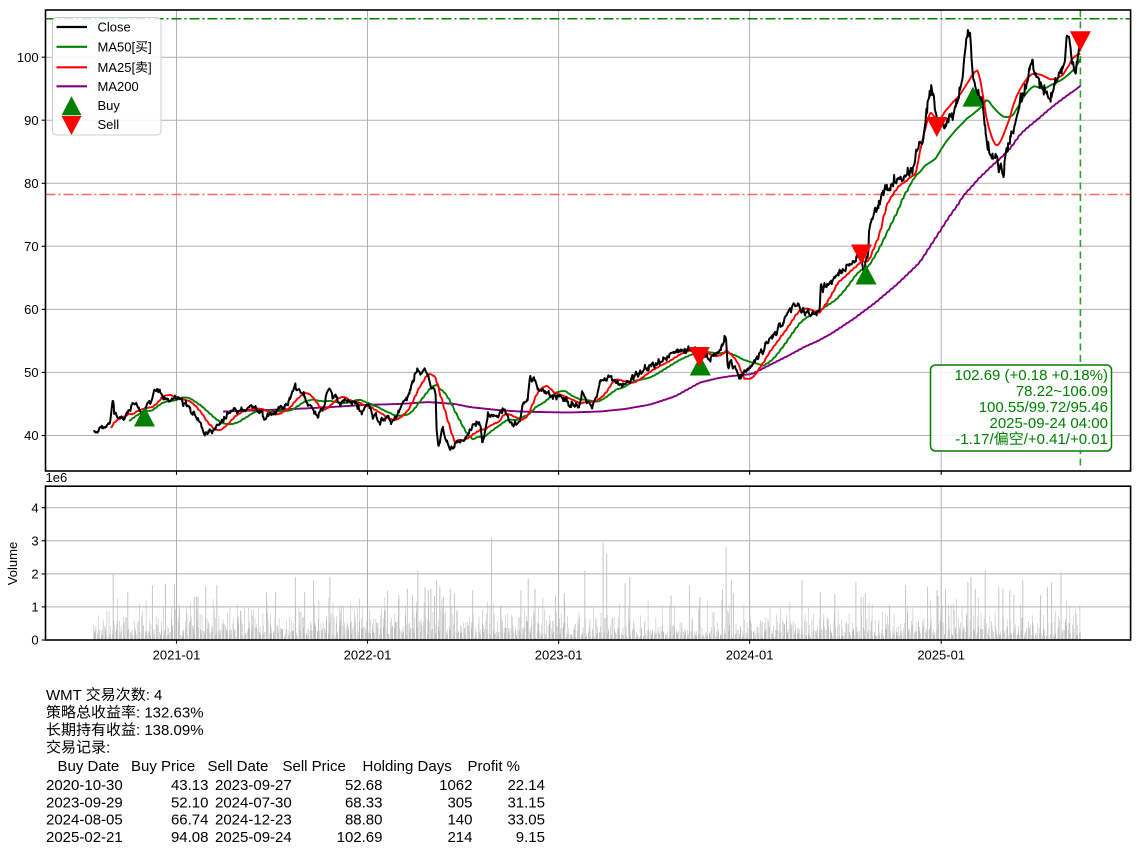 Image resolution: width=1139 pixels, height=855 pixels. I want to click on svg-text:: 132.63%: : 132.63%, so click(170, 712).